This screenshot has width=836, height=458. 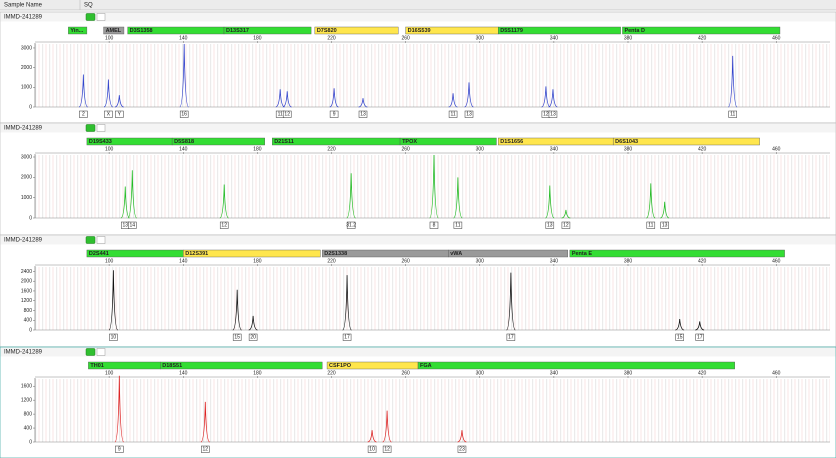 What do you see at coordinates (172, 366) in the screenshot?
I see `marker-label: D18S51` at bounding box center [172, 366].